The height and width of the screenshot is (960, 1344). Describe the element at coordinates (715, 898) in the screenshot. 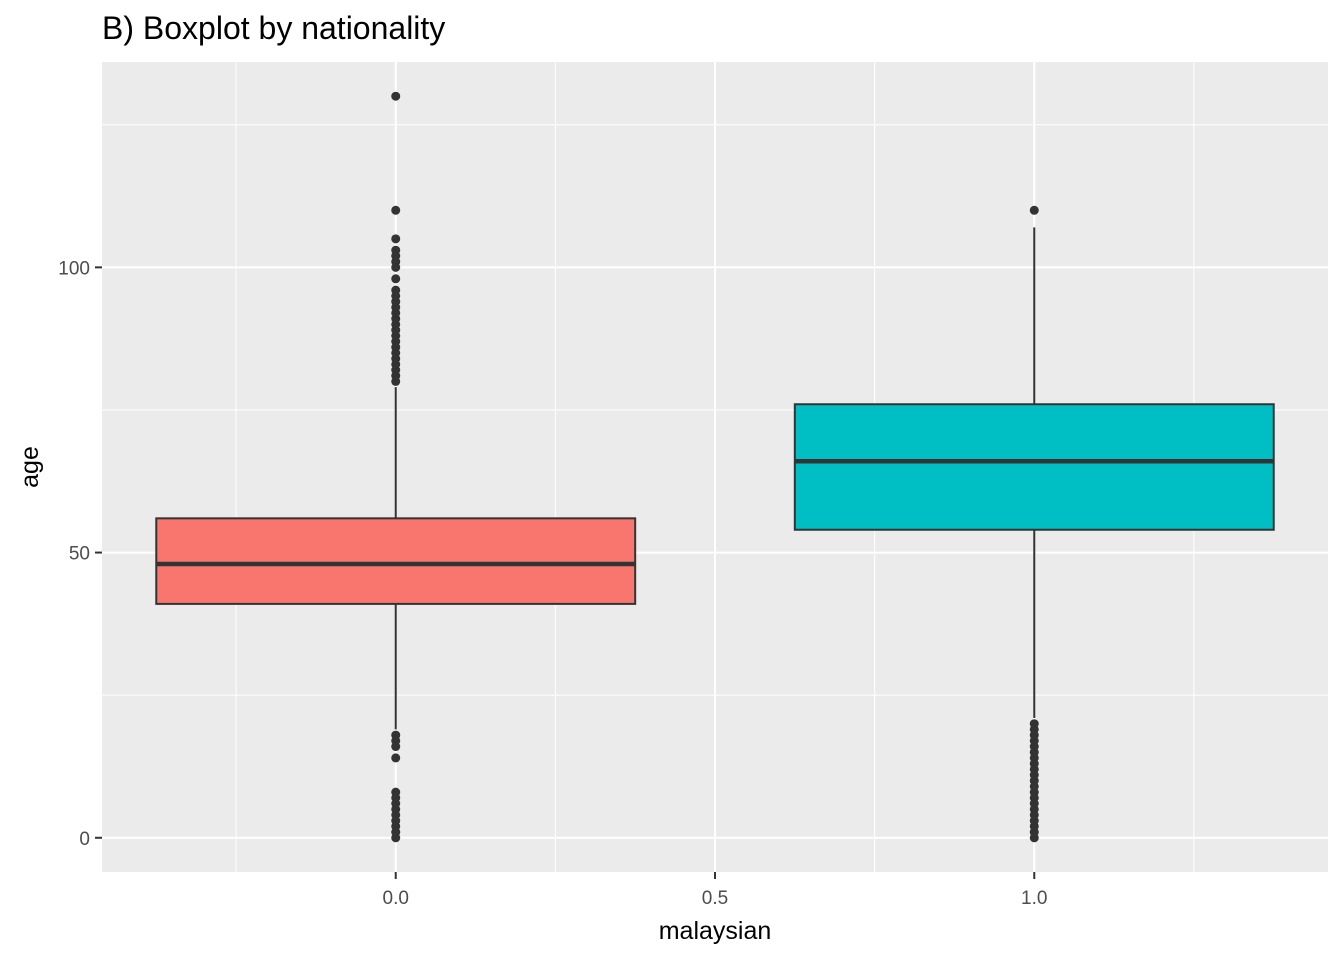

I see `x-tick-label: 0.5` at that location.